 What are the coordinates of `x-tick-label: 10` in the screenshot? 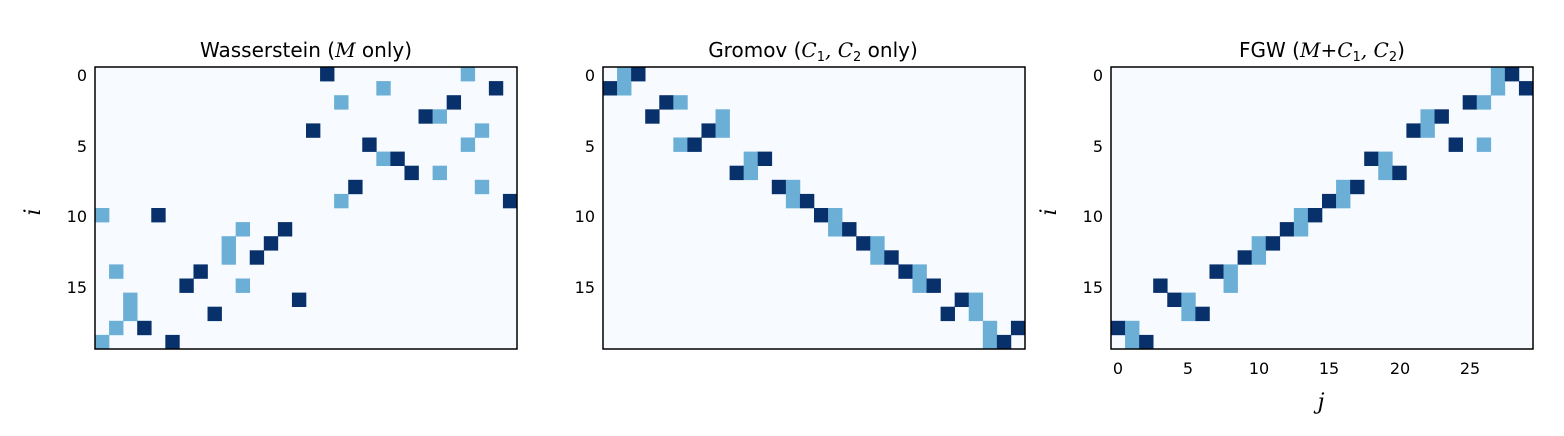 It's located at (1259, 368).